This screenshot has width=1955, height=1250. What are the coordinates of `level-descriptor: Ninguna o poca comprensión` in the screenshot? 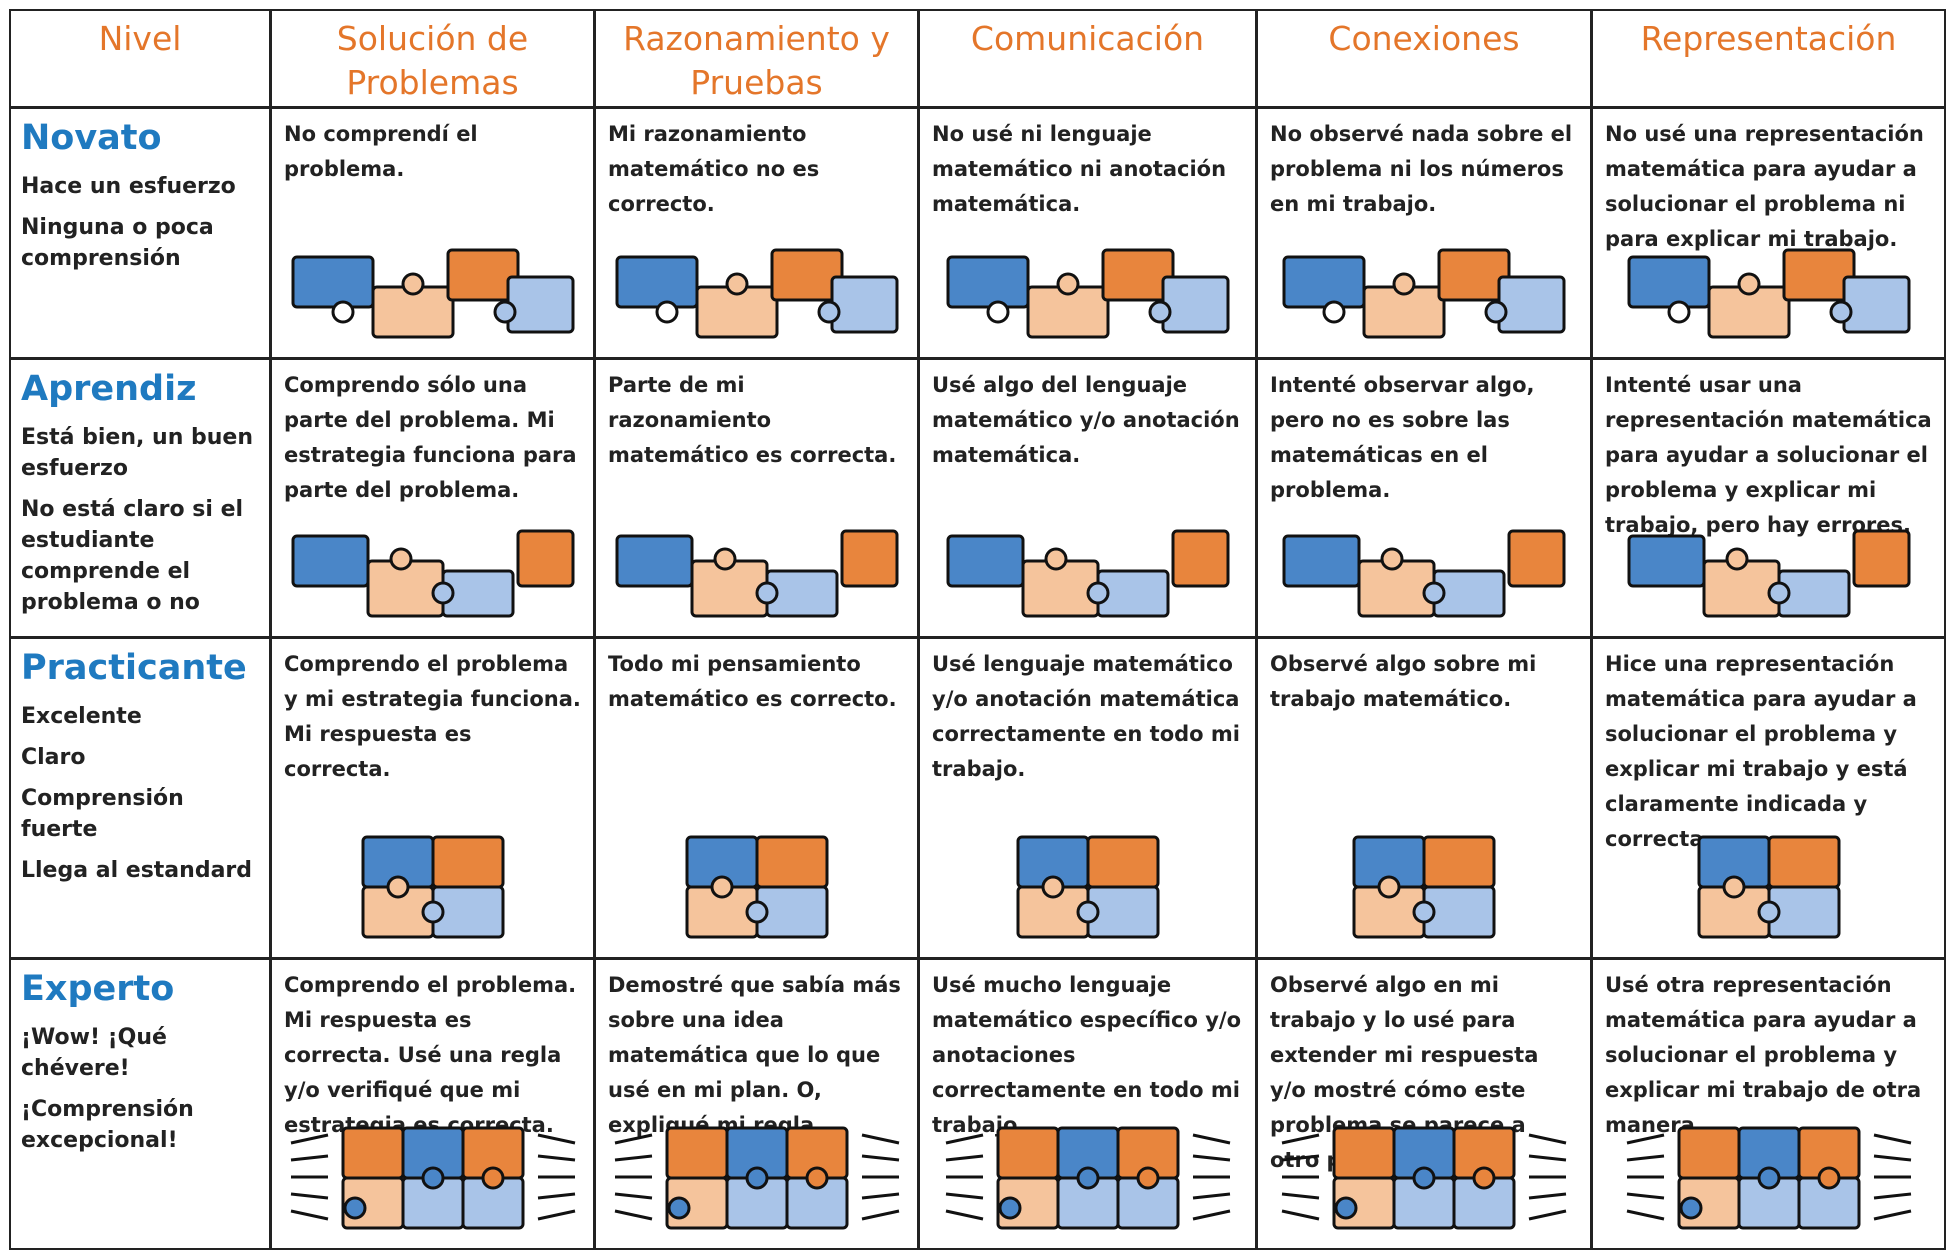 It's located at (117, 243).